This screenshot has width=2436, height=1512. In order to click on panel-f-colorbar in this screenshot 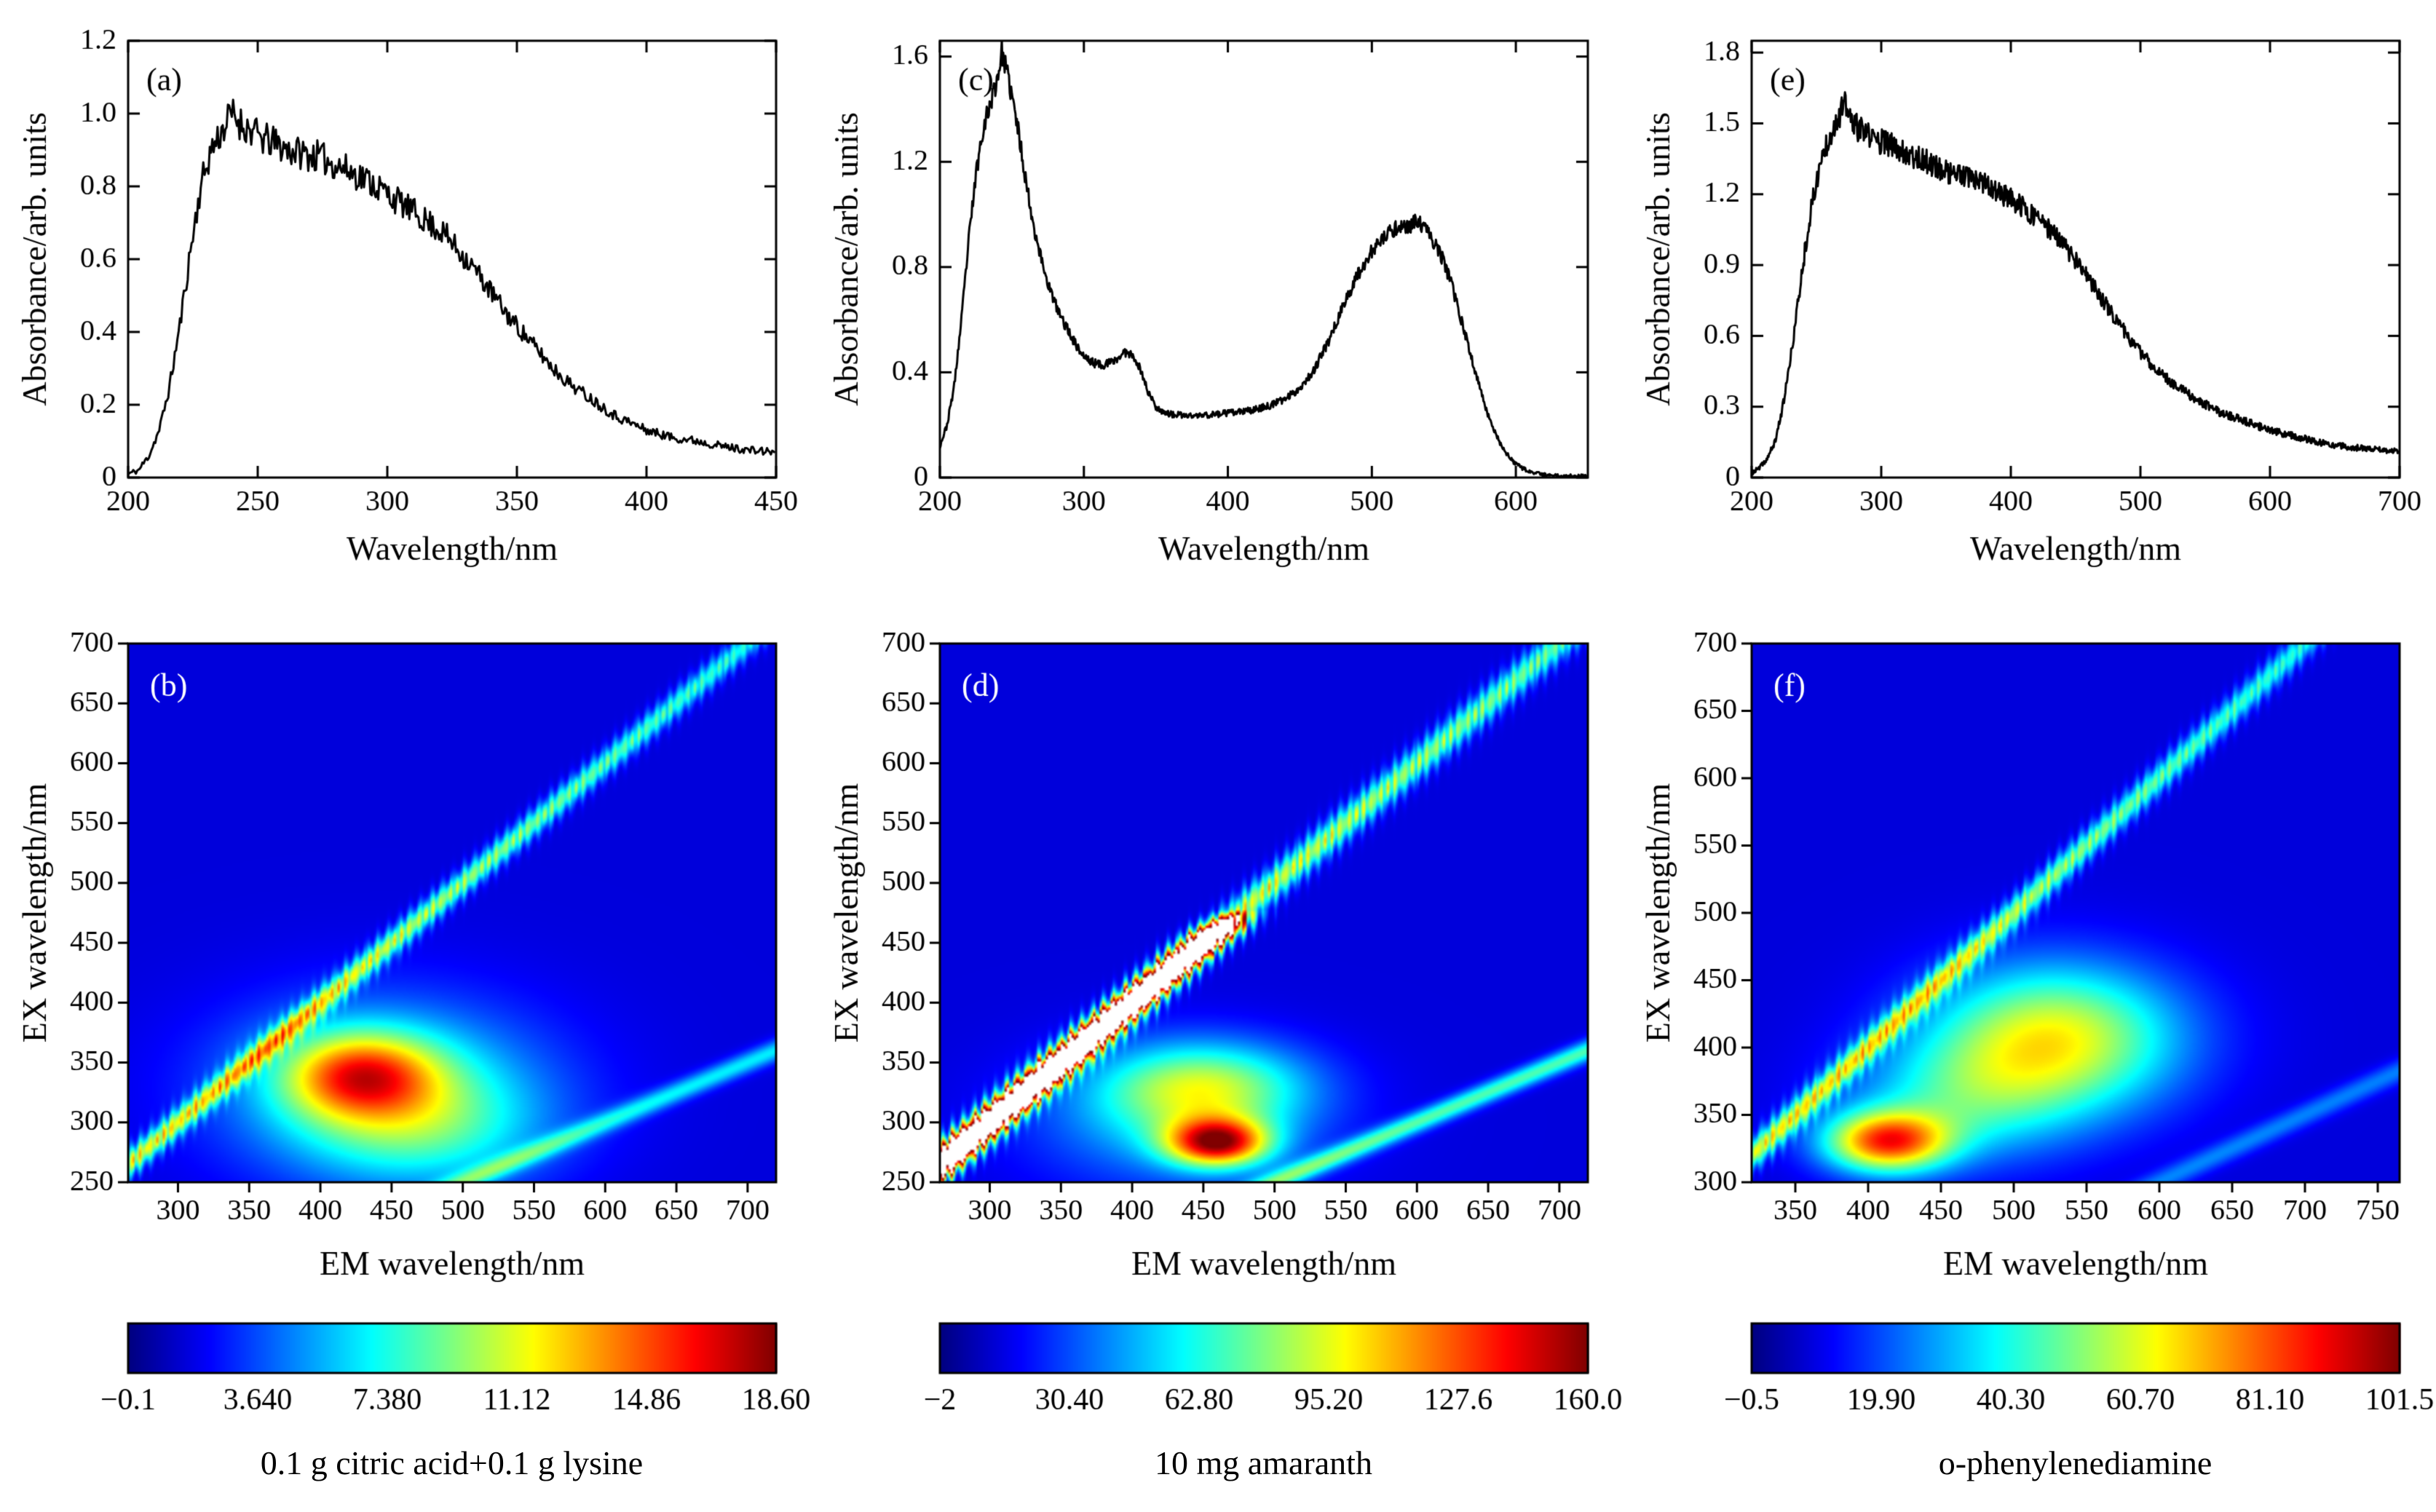, I will do `click(2030, 1378)`.